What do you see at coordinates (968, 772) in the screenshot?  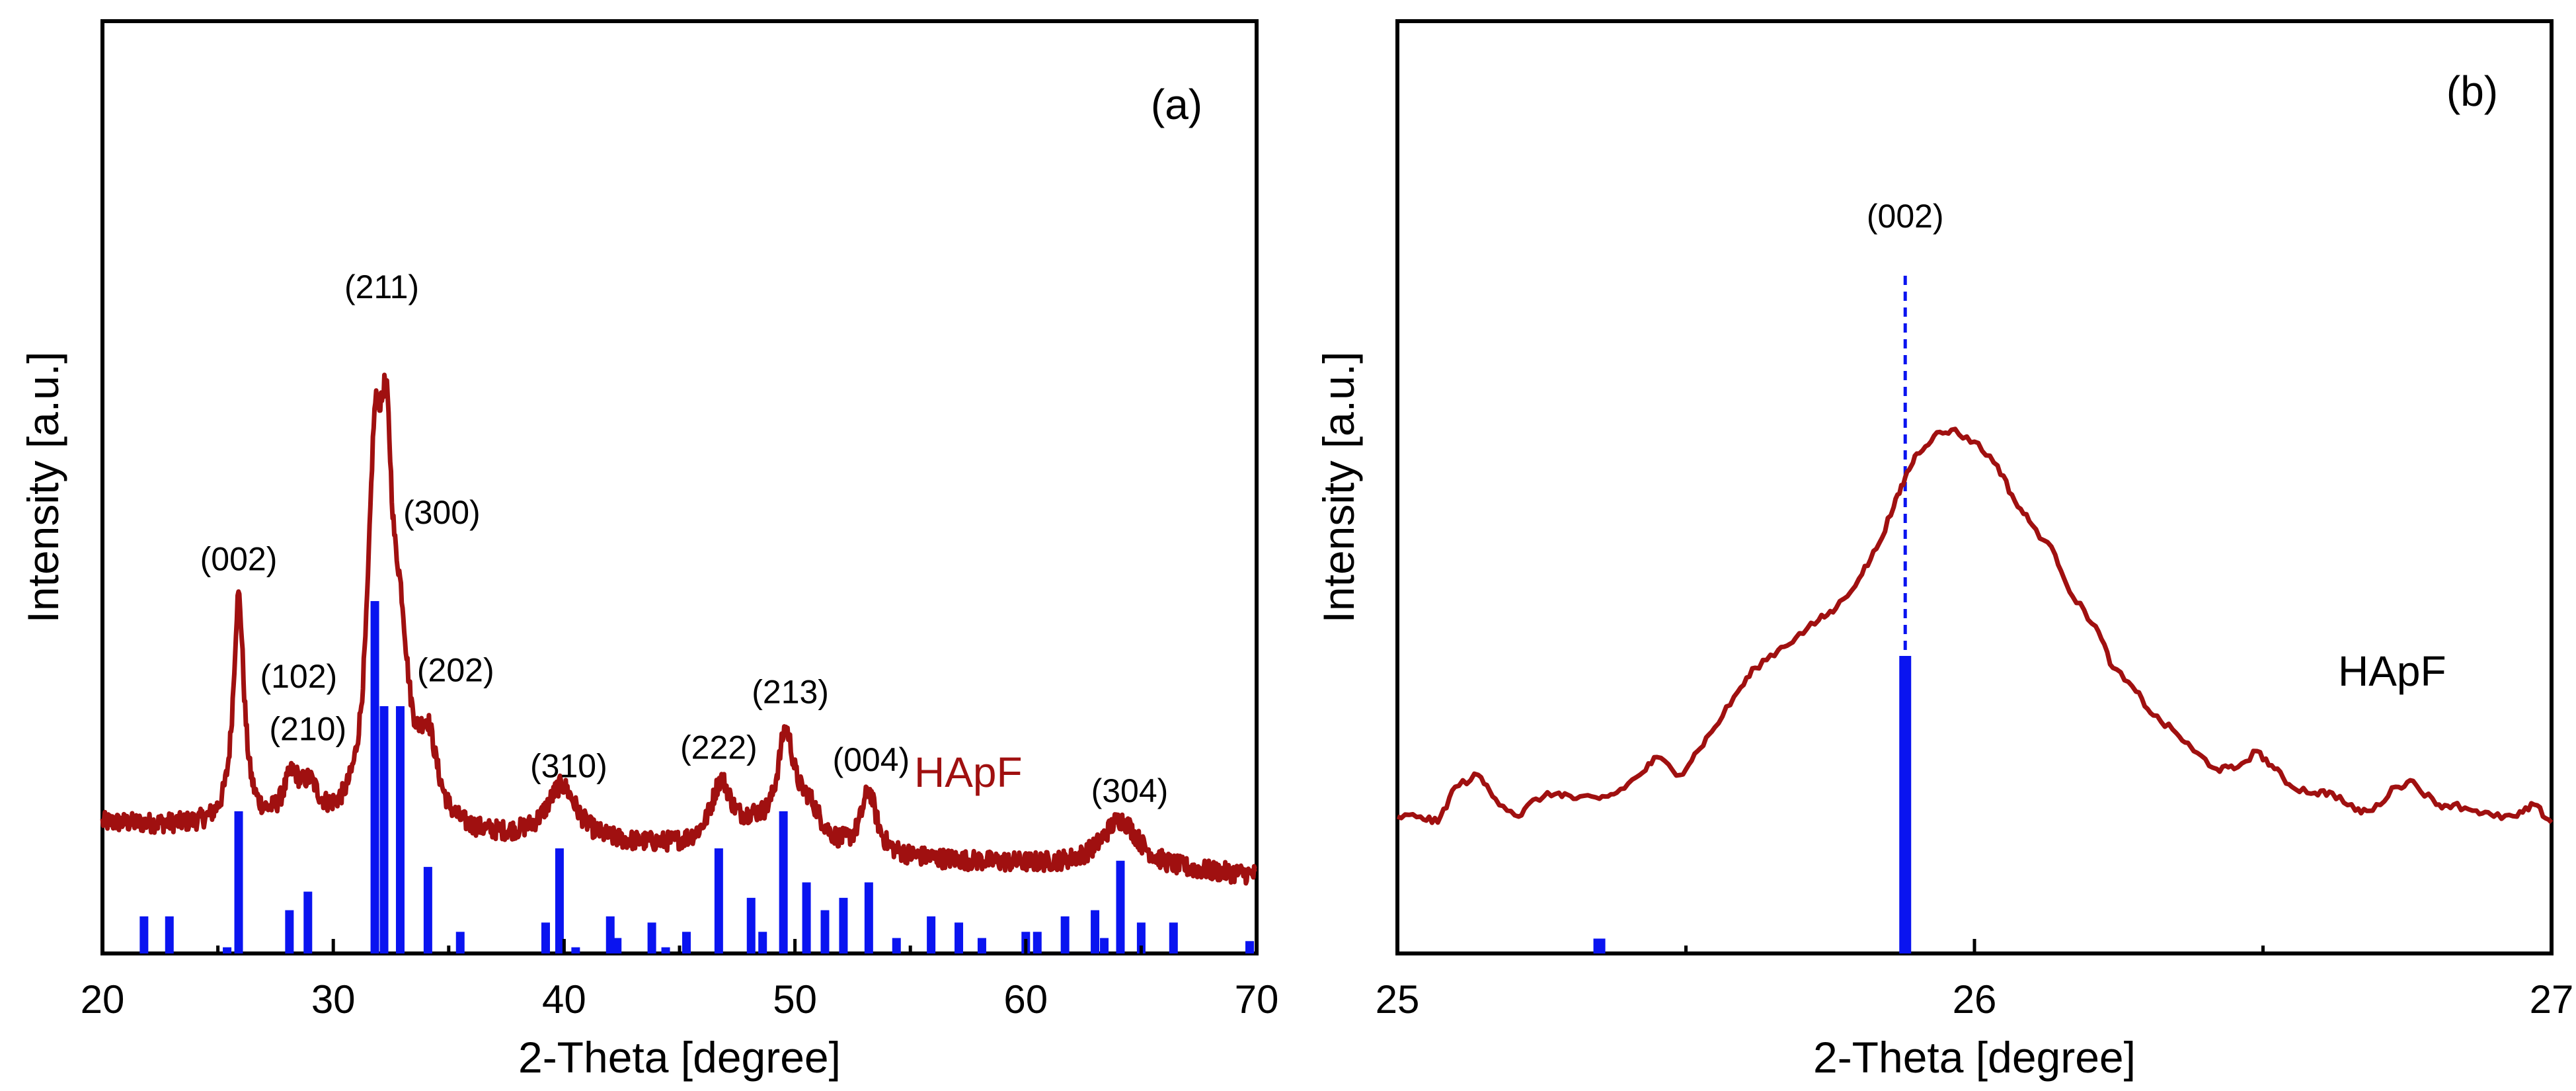 I see `panel-a-sample-label: HApF` at bounding box center [968, 772].